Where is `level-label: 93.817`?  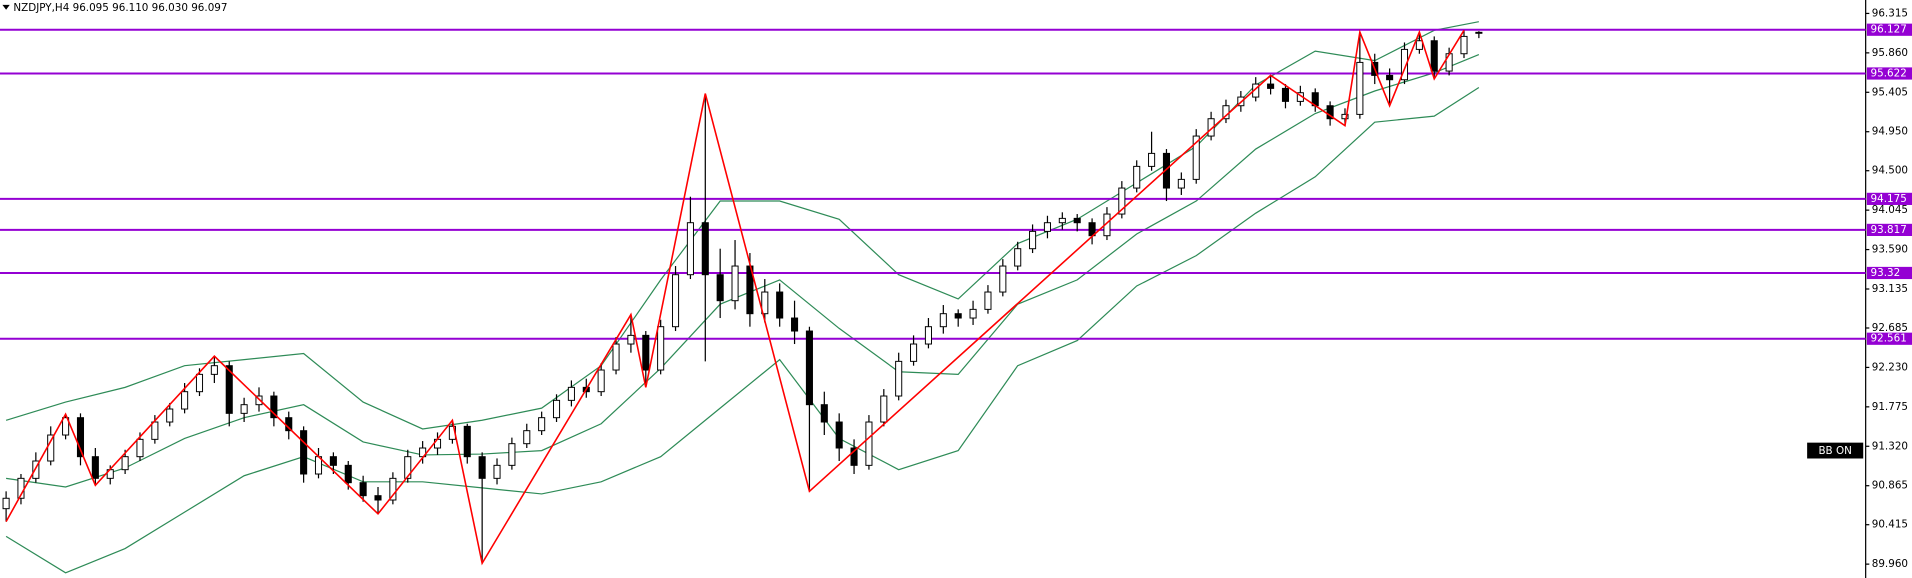
level-label: 93.817 is located at coordinates (1889, 230).